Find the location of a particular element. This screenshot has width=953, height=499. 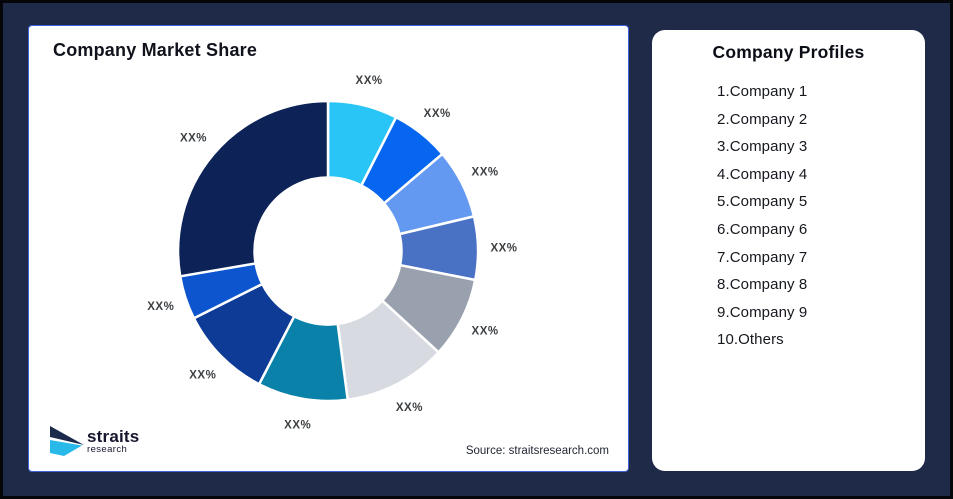

straits-arrow-icon is located at coordinates (67, 441).